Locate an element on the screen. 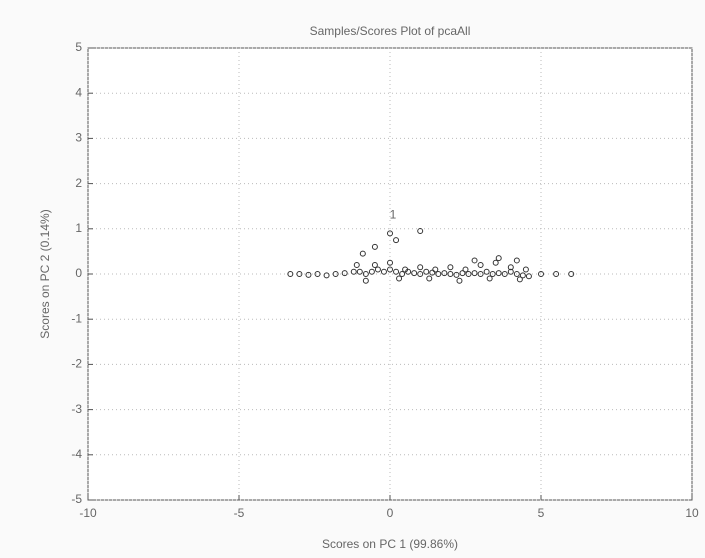 The image size is (705, 558). x-tick-label: -10 is located at coordinates (88, 513).